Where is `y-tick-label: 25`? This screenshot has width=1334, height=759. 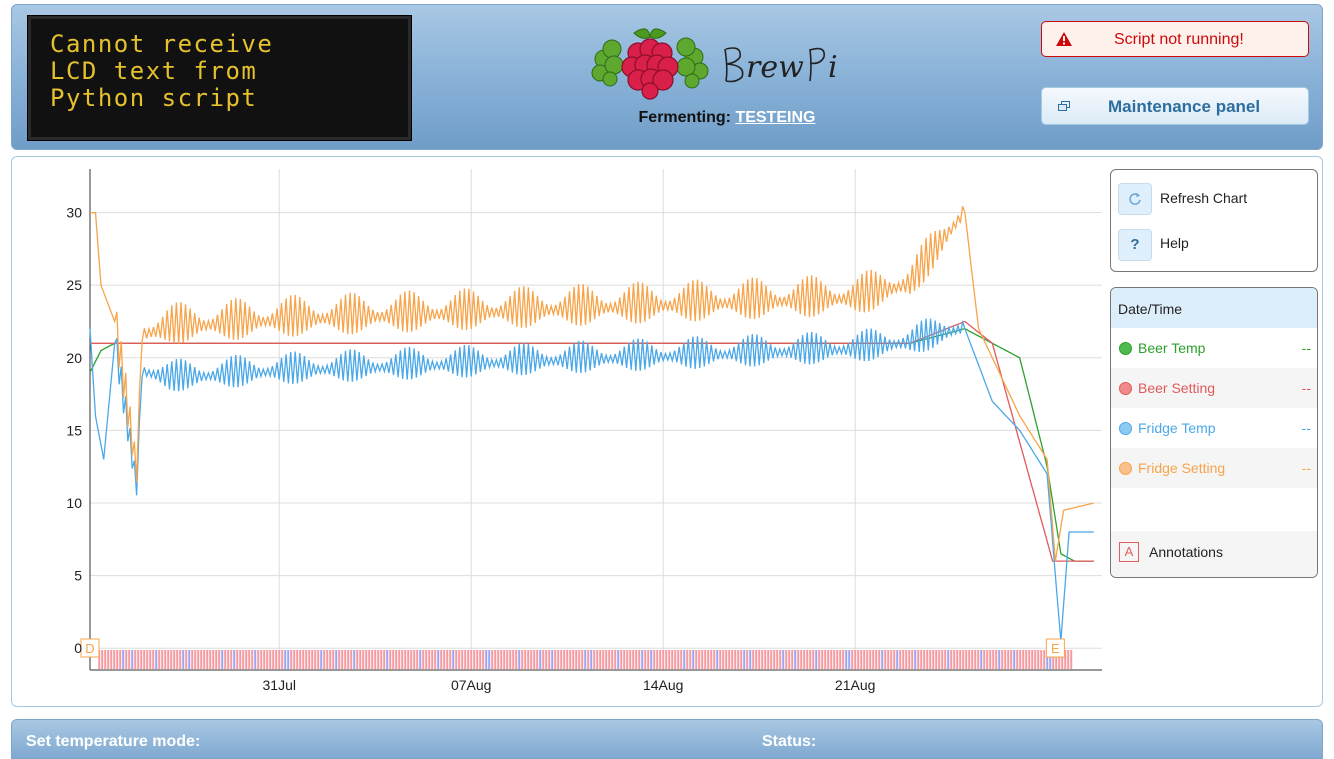 y-tick-label: 25 is located at coordinates (74, 285).